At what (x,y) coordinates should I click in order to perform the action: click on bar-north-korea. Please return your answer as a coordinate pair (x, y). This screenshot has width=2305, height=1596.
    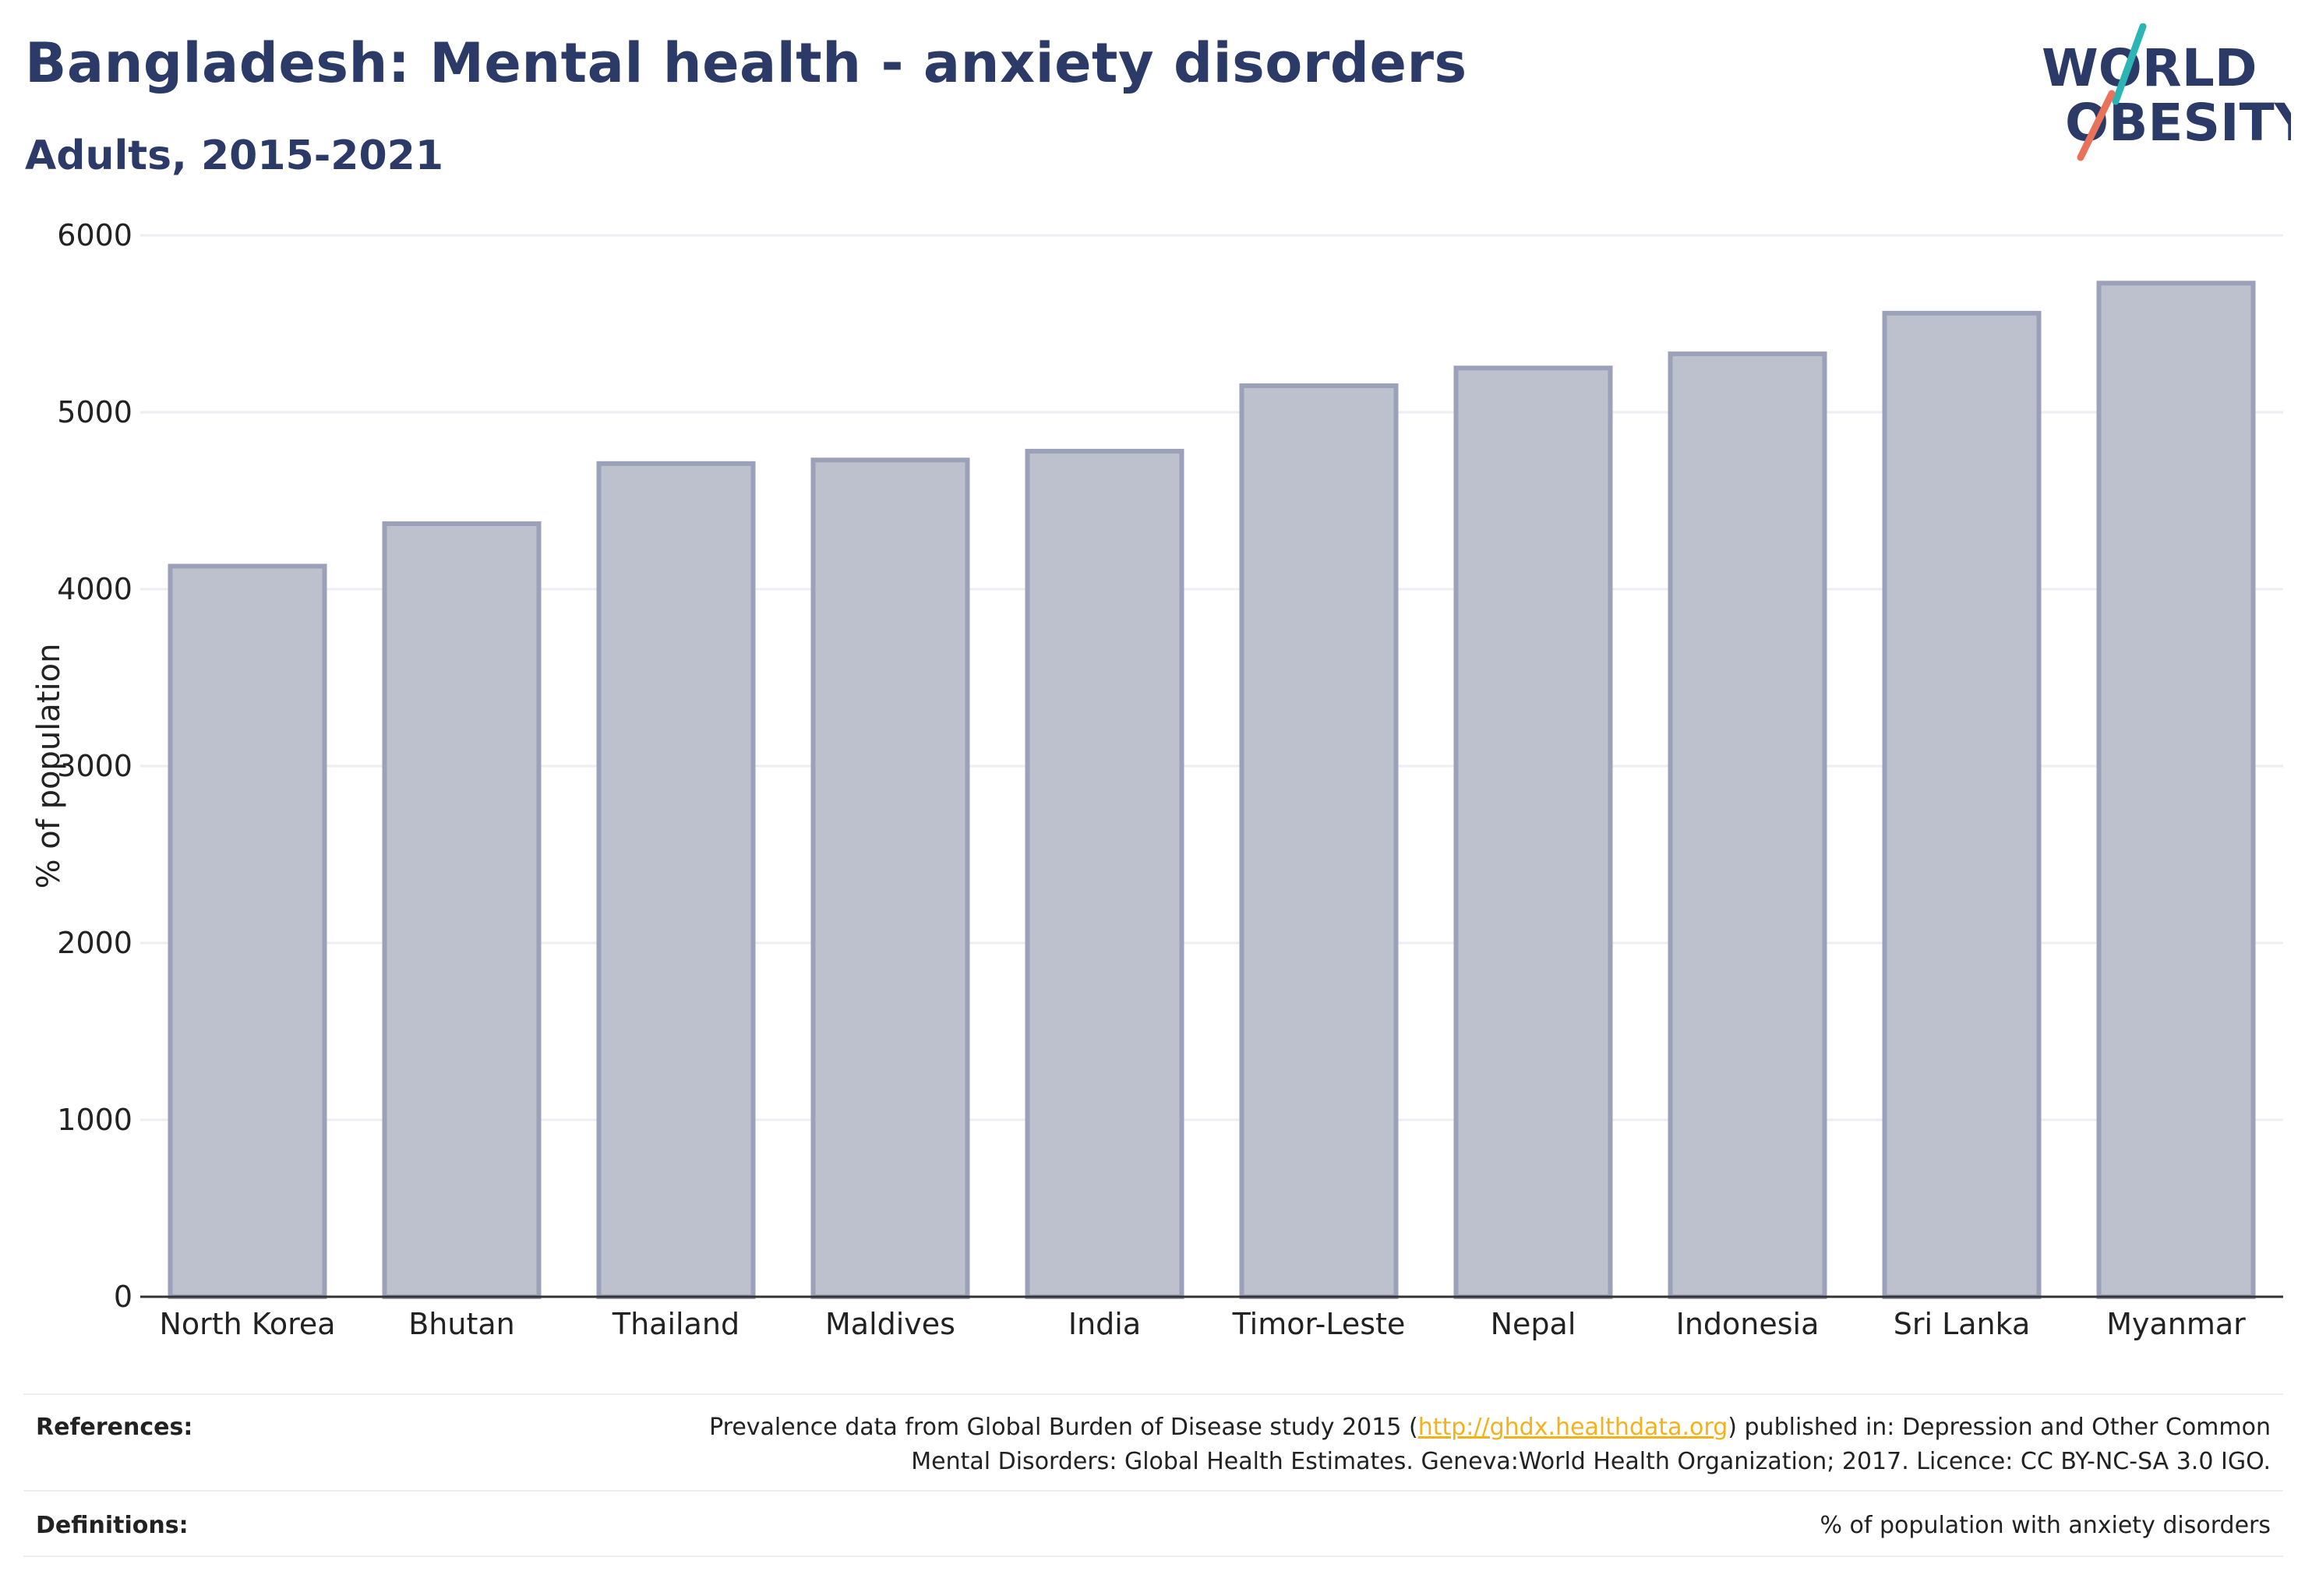
    Looking at the image, I should click on (247, 931).